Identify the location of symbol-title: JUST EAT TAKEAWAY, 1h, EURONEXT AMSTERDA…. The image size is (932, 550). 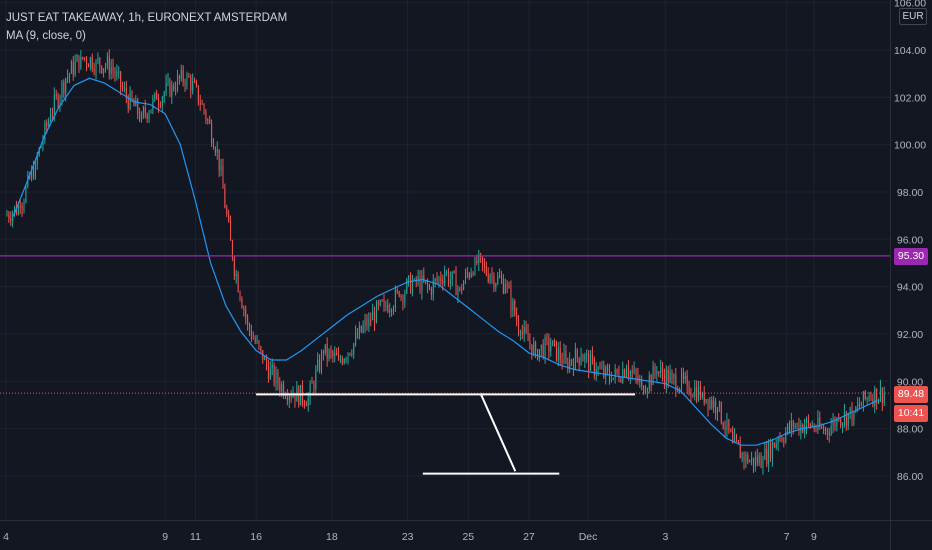
(147, 18).